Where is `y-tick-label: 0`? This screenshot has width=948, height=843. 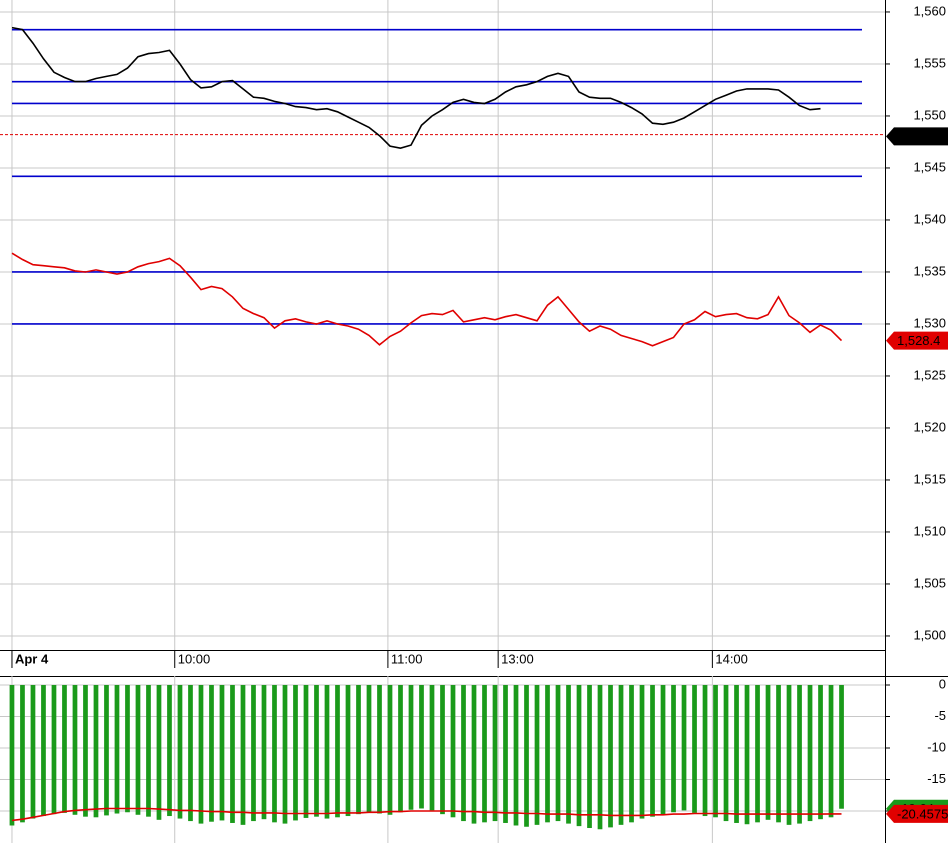
y-tick-label: 0 is located at coordinates (942, 683).